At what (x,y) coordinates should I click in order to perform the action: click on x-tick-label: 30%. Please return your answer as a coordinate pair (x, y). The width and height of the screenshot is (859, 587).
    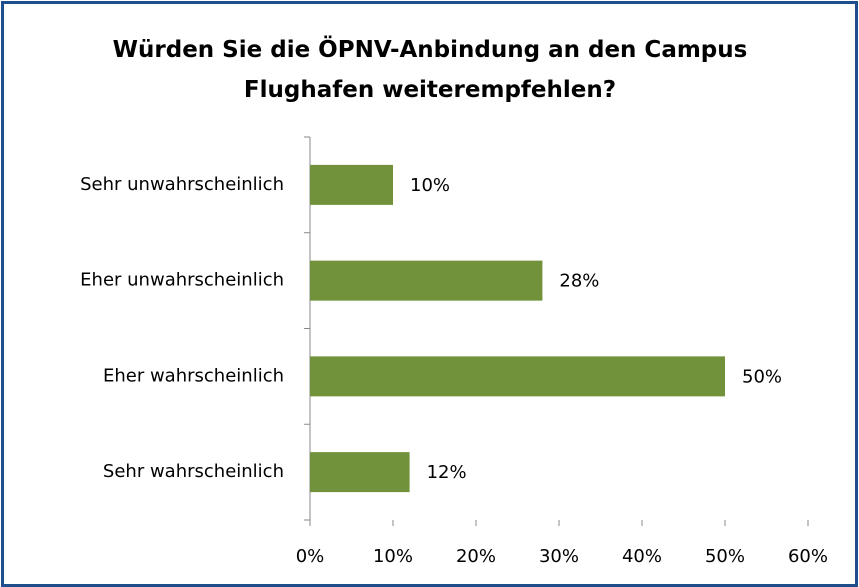
    Looking at the image, I should click on (559, 556).